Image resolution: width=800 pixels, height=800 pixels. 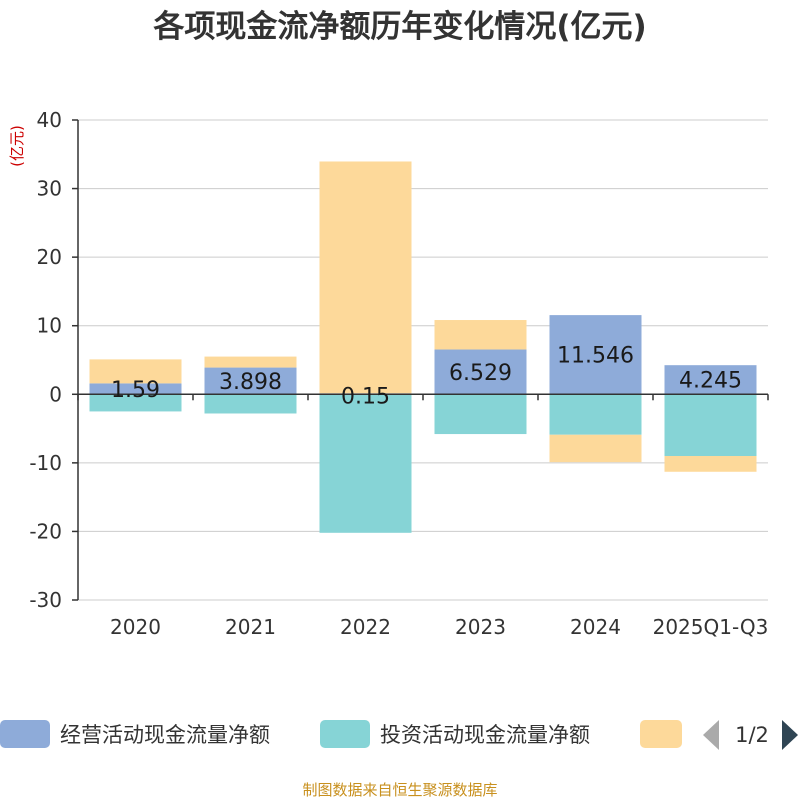 I want to click on data-label: 11.546, so click(x=595, y=356).